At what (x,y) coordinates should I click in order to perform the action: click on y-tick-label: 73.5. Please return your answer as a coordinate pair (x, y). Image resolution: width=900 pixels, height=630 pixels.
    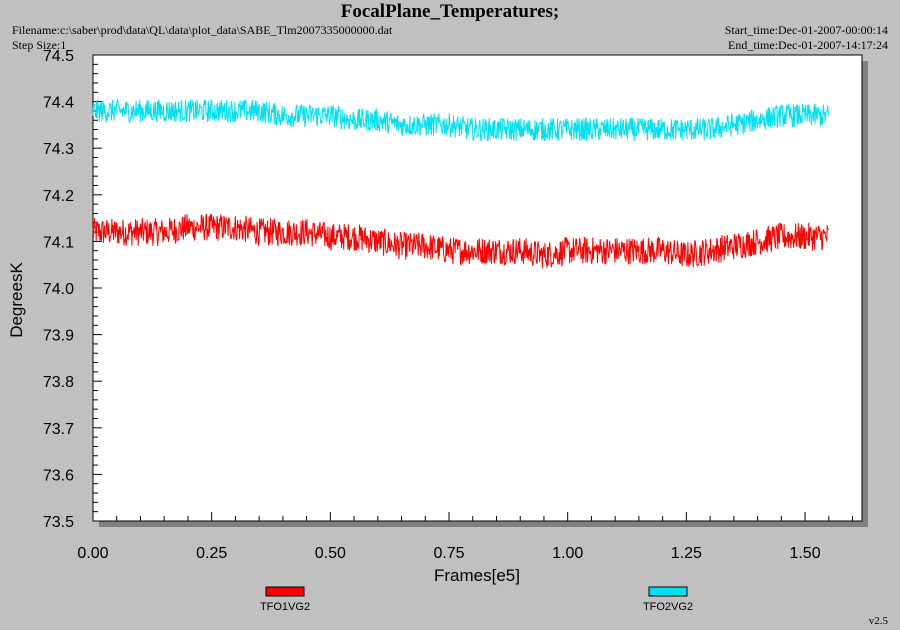
    Looking at the image, I should click on (58, 522).